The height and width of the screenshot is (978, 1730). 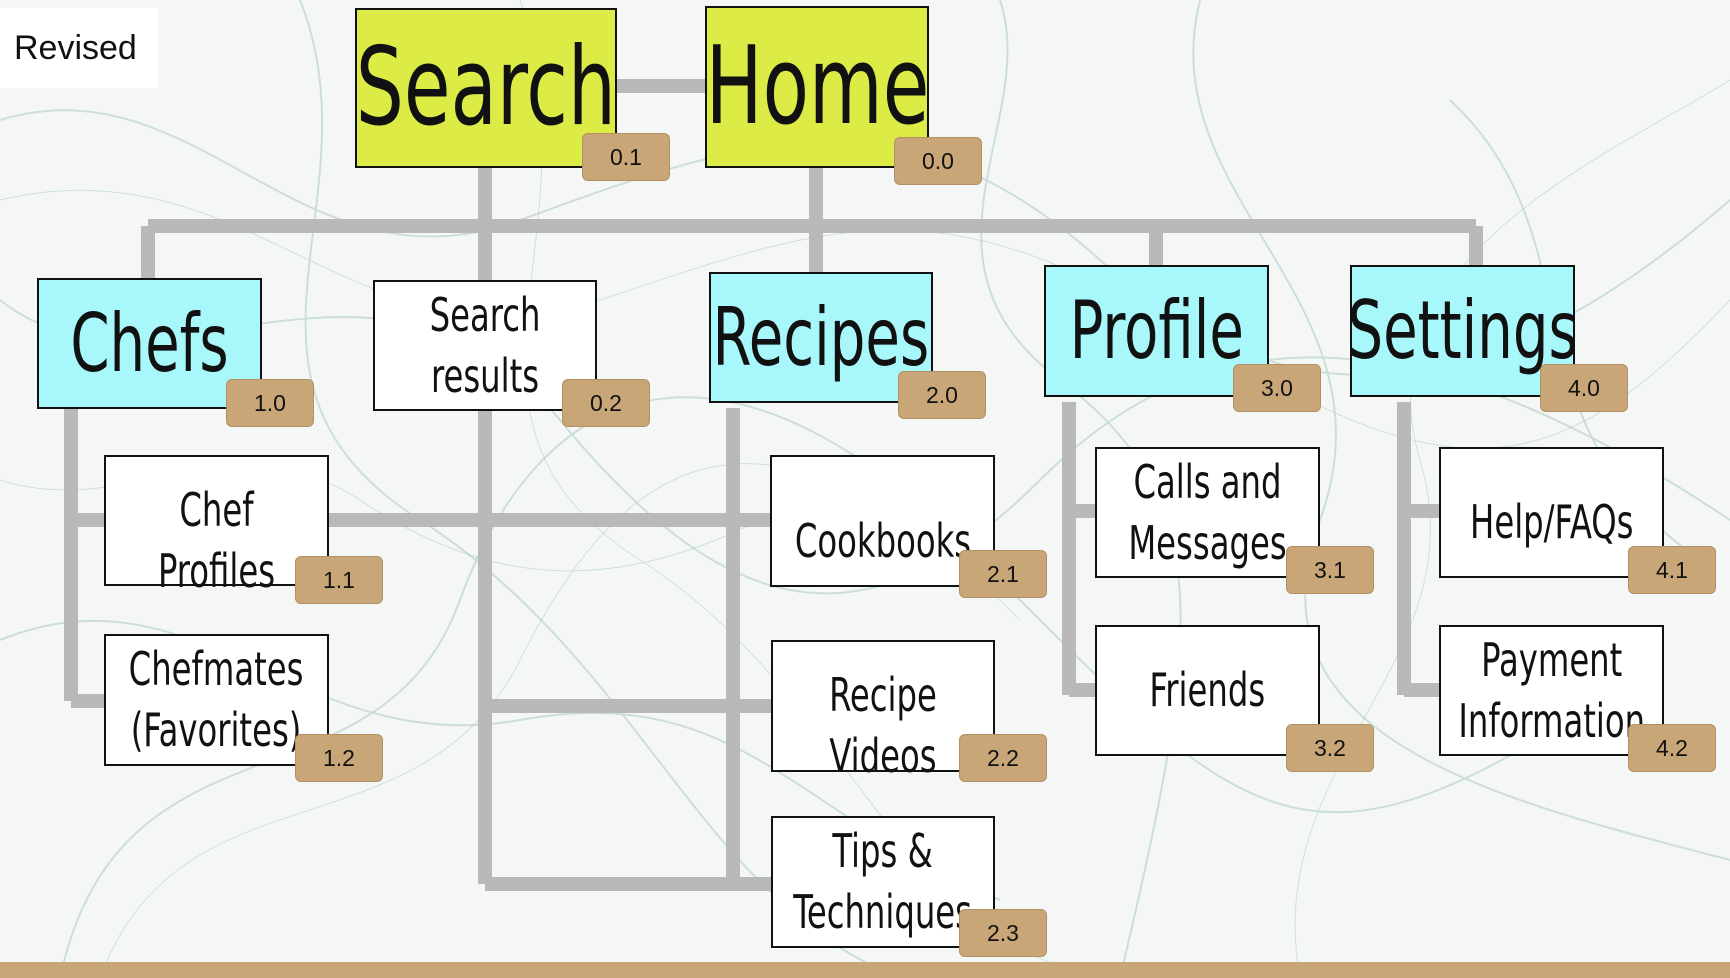 I want to click on profile-tag: 3.0, so click(x=1277, y=388).